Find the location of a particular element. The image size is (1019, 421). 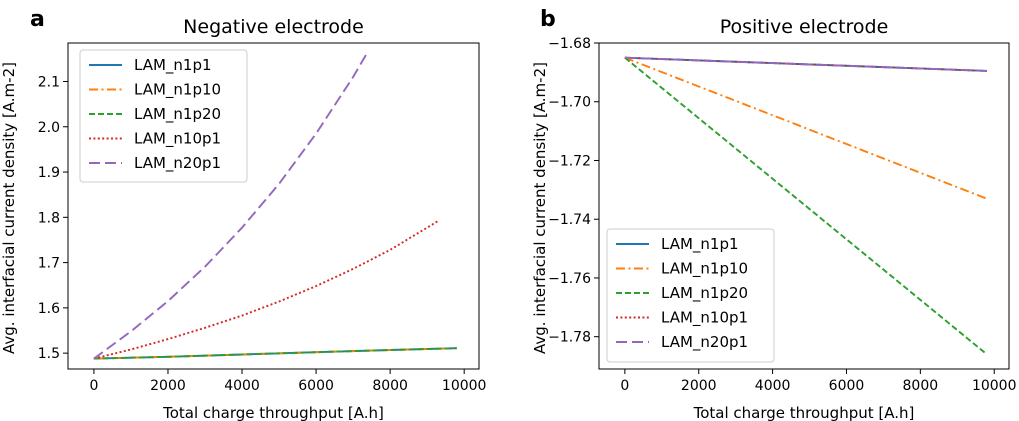

panel-a-ylabel: Avg. interfacial current density [A.m-2] is located at coordinates (9, 208).